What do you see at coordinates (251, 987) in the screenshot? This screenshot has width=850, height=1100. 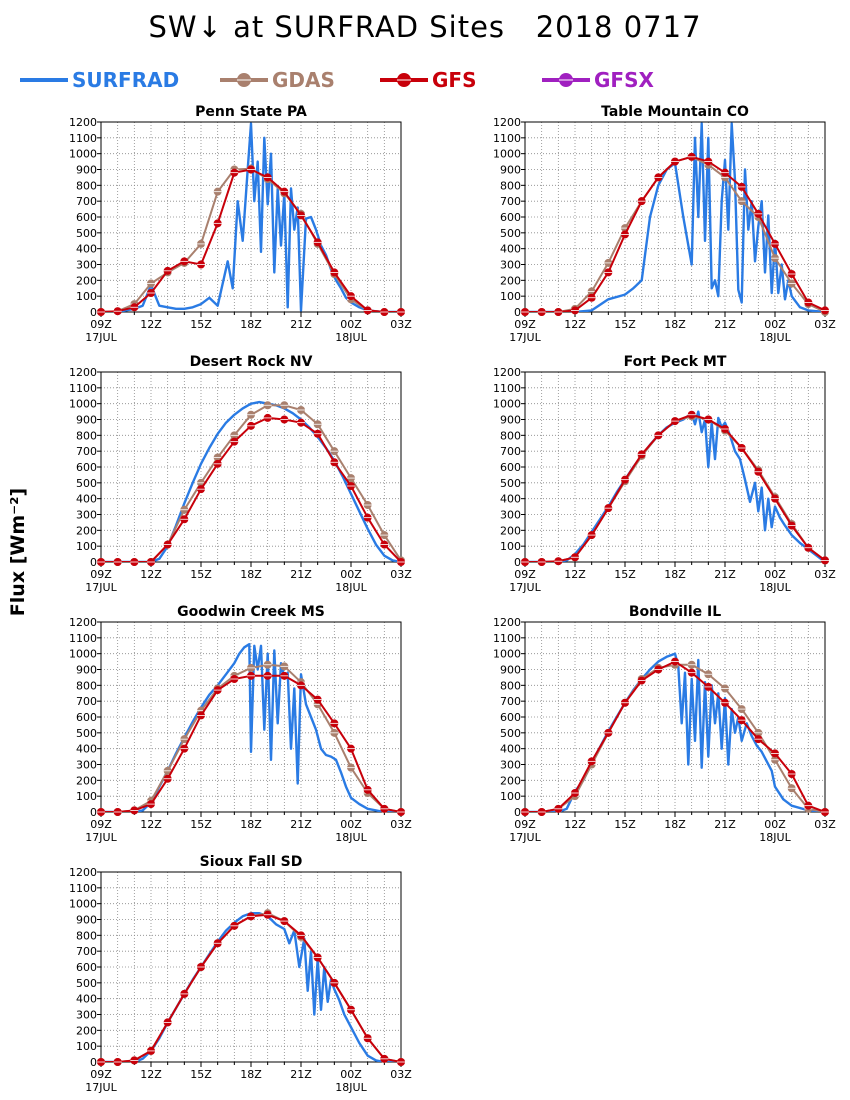 I see `series-line-gfs` at bounding box center [251, 987].